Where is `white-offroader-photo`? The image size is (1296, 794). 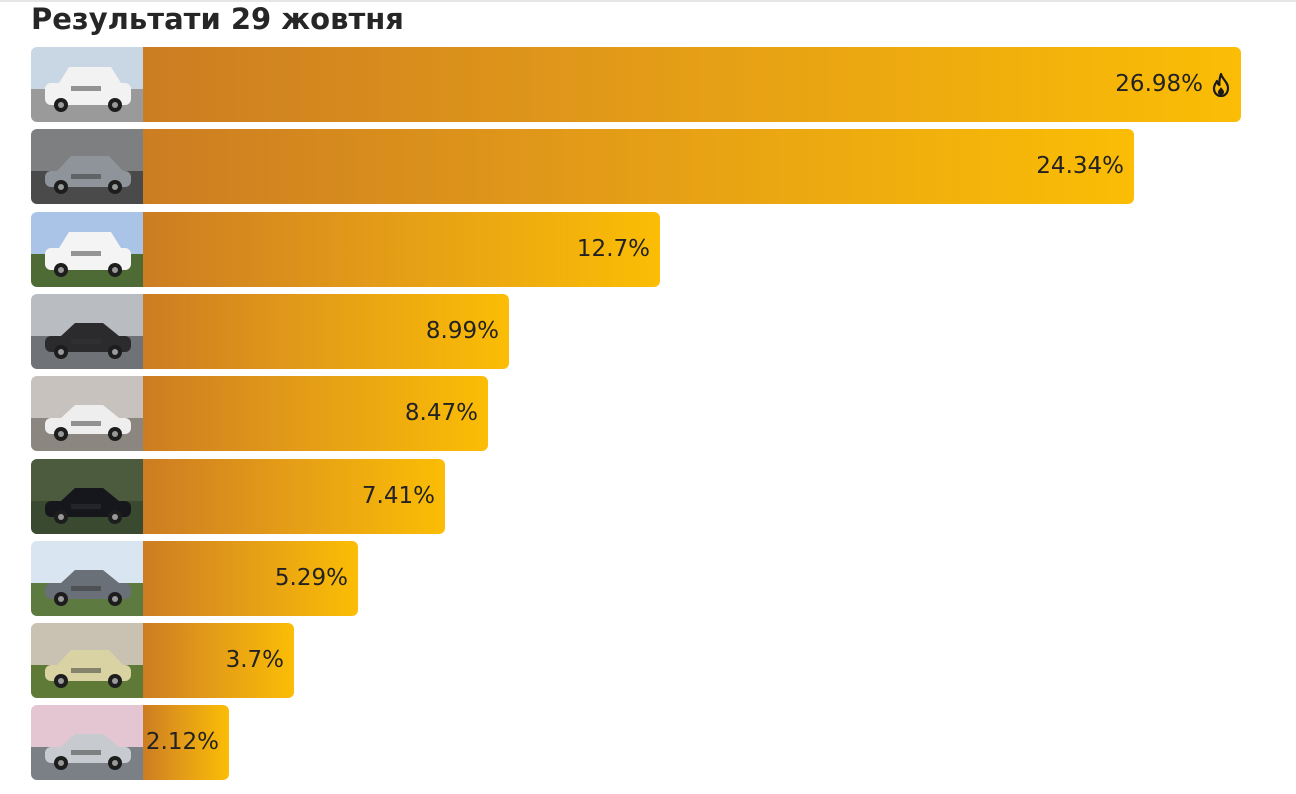 white-offroader-photo is located at coordinates (87, 249).